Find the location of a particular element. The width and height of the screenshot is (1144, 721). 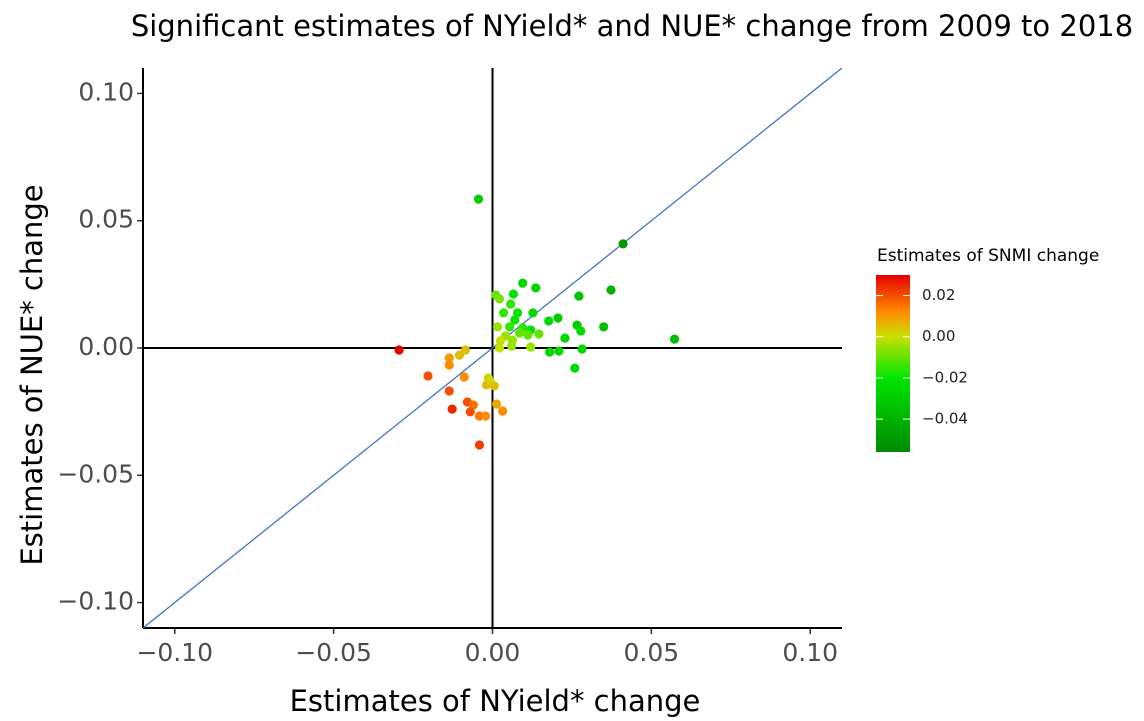

x-axis-label: Estimates of NYield* change is located at coordinates (495, 701).